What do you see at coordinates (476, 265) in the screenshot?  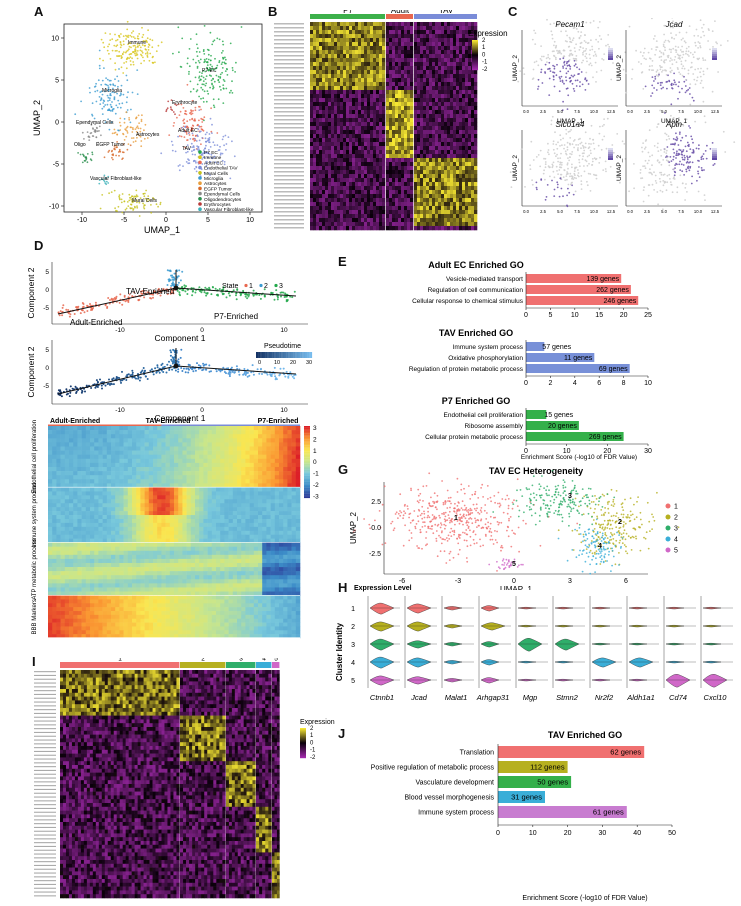 I see `e-chart-title: Adult EC Enriched GO` at bounding box center [476, 265].